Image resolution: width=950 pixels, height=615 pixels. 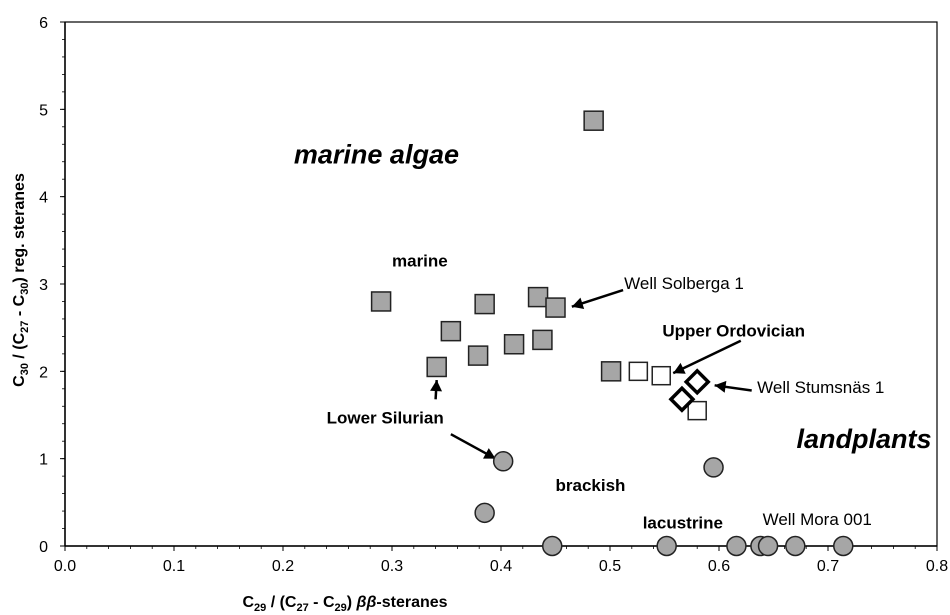 I want to click on y-tick-label: 0, so click(x=43, y=547).